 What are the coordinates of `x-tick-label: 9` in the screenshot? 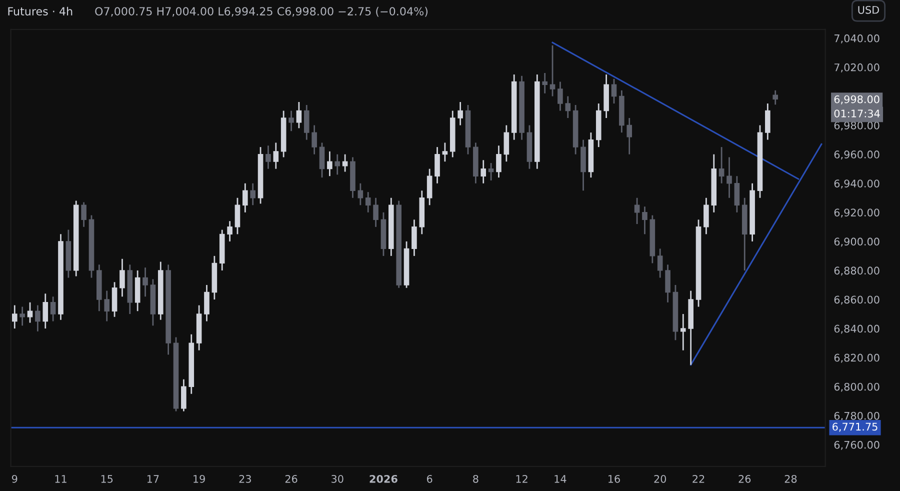 It's located at (15, 478).